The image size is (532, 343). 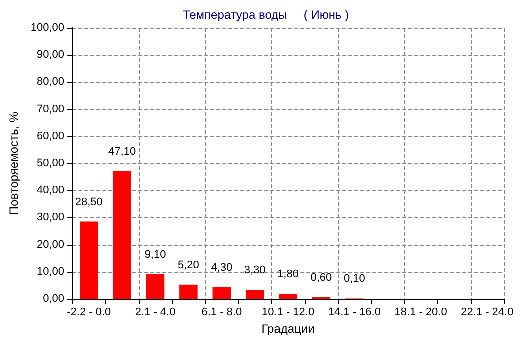 I want to click on data-label: 9,10, so click(x=155, y=254).